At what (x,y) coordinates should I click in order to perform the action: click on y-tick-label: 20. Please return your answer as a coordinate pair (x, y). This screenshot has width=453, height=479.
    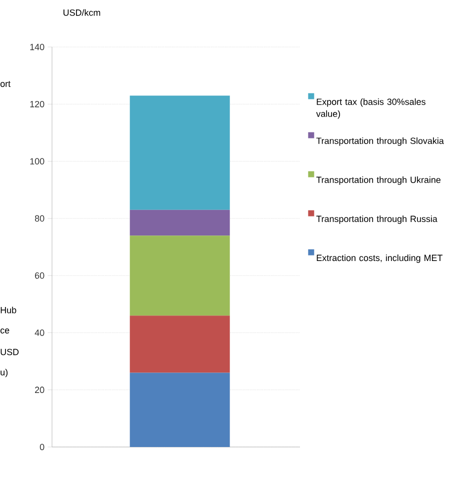
    Looking at the image, I should click on (39, 390).